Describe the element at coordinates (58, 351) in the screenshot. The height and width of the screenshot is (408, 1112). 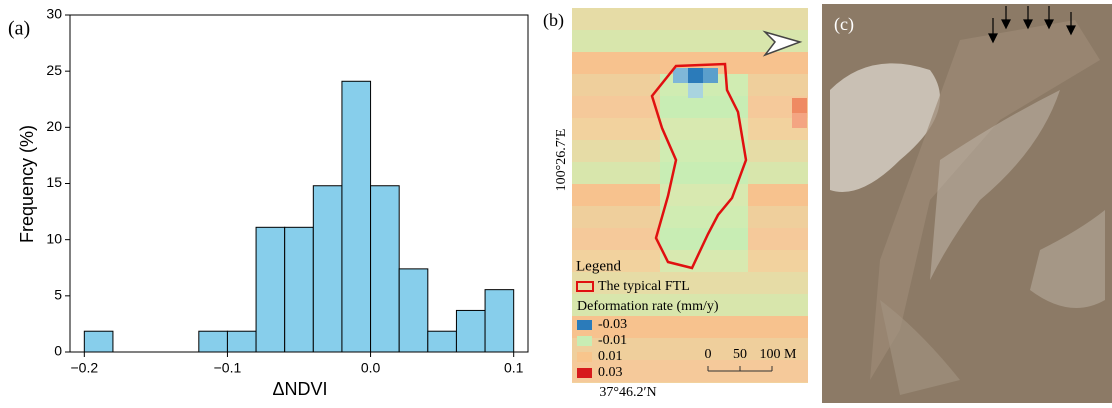
I see `y-tick-label: 0` at that location.